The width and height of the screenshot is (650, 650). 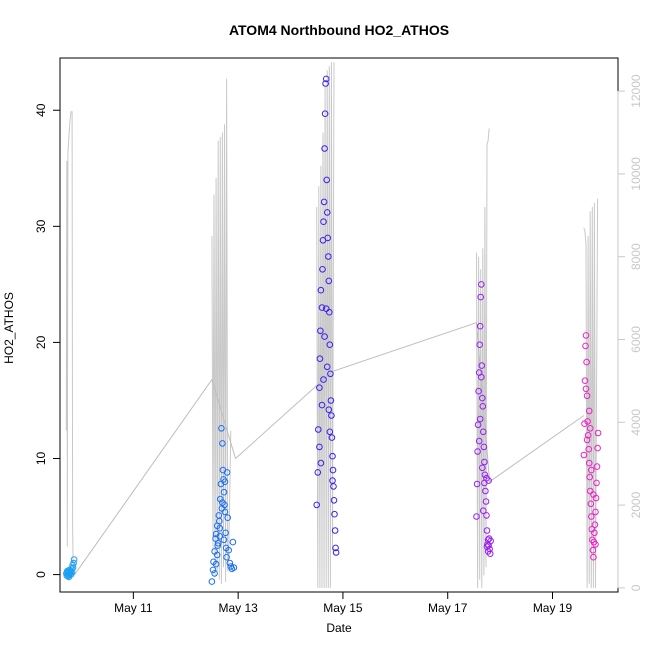 I want to click on x-tick-label: May 19, so click(x=553, y=608).